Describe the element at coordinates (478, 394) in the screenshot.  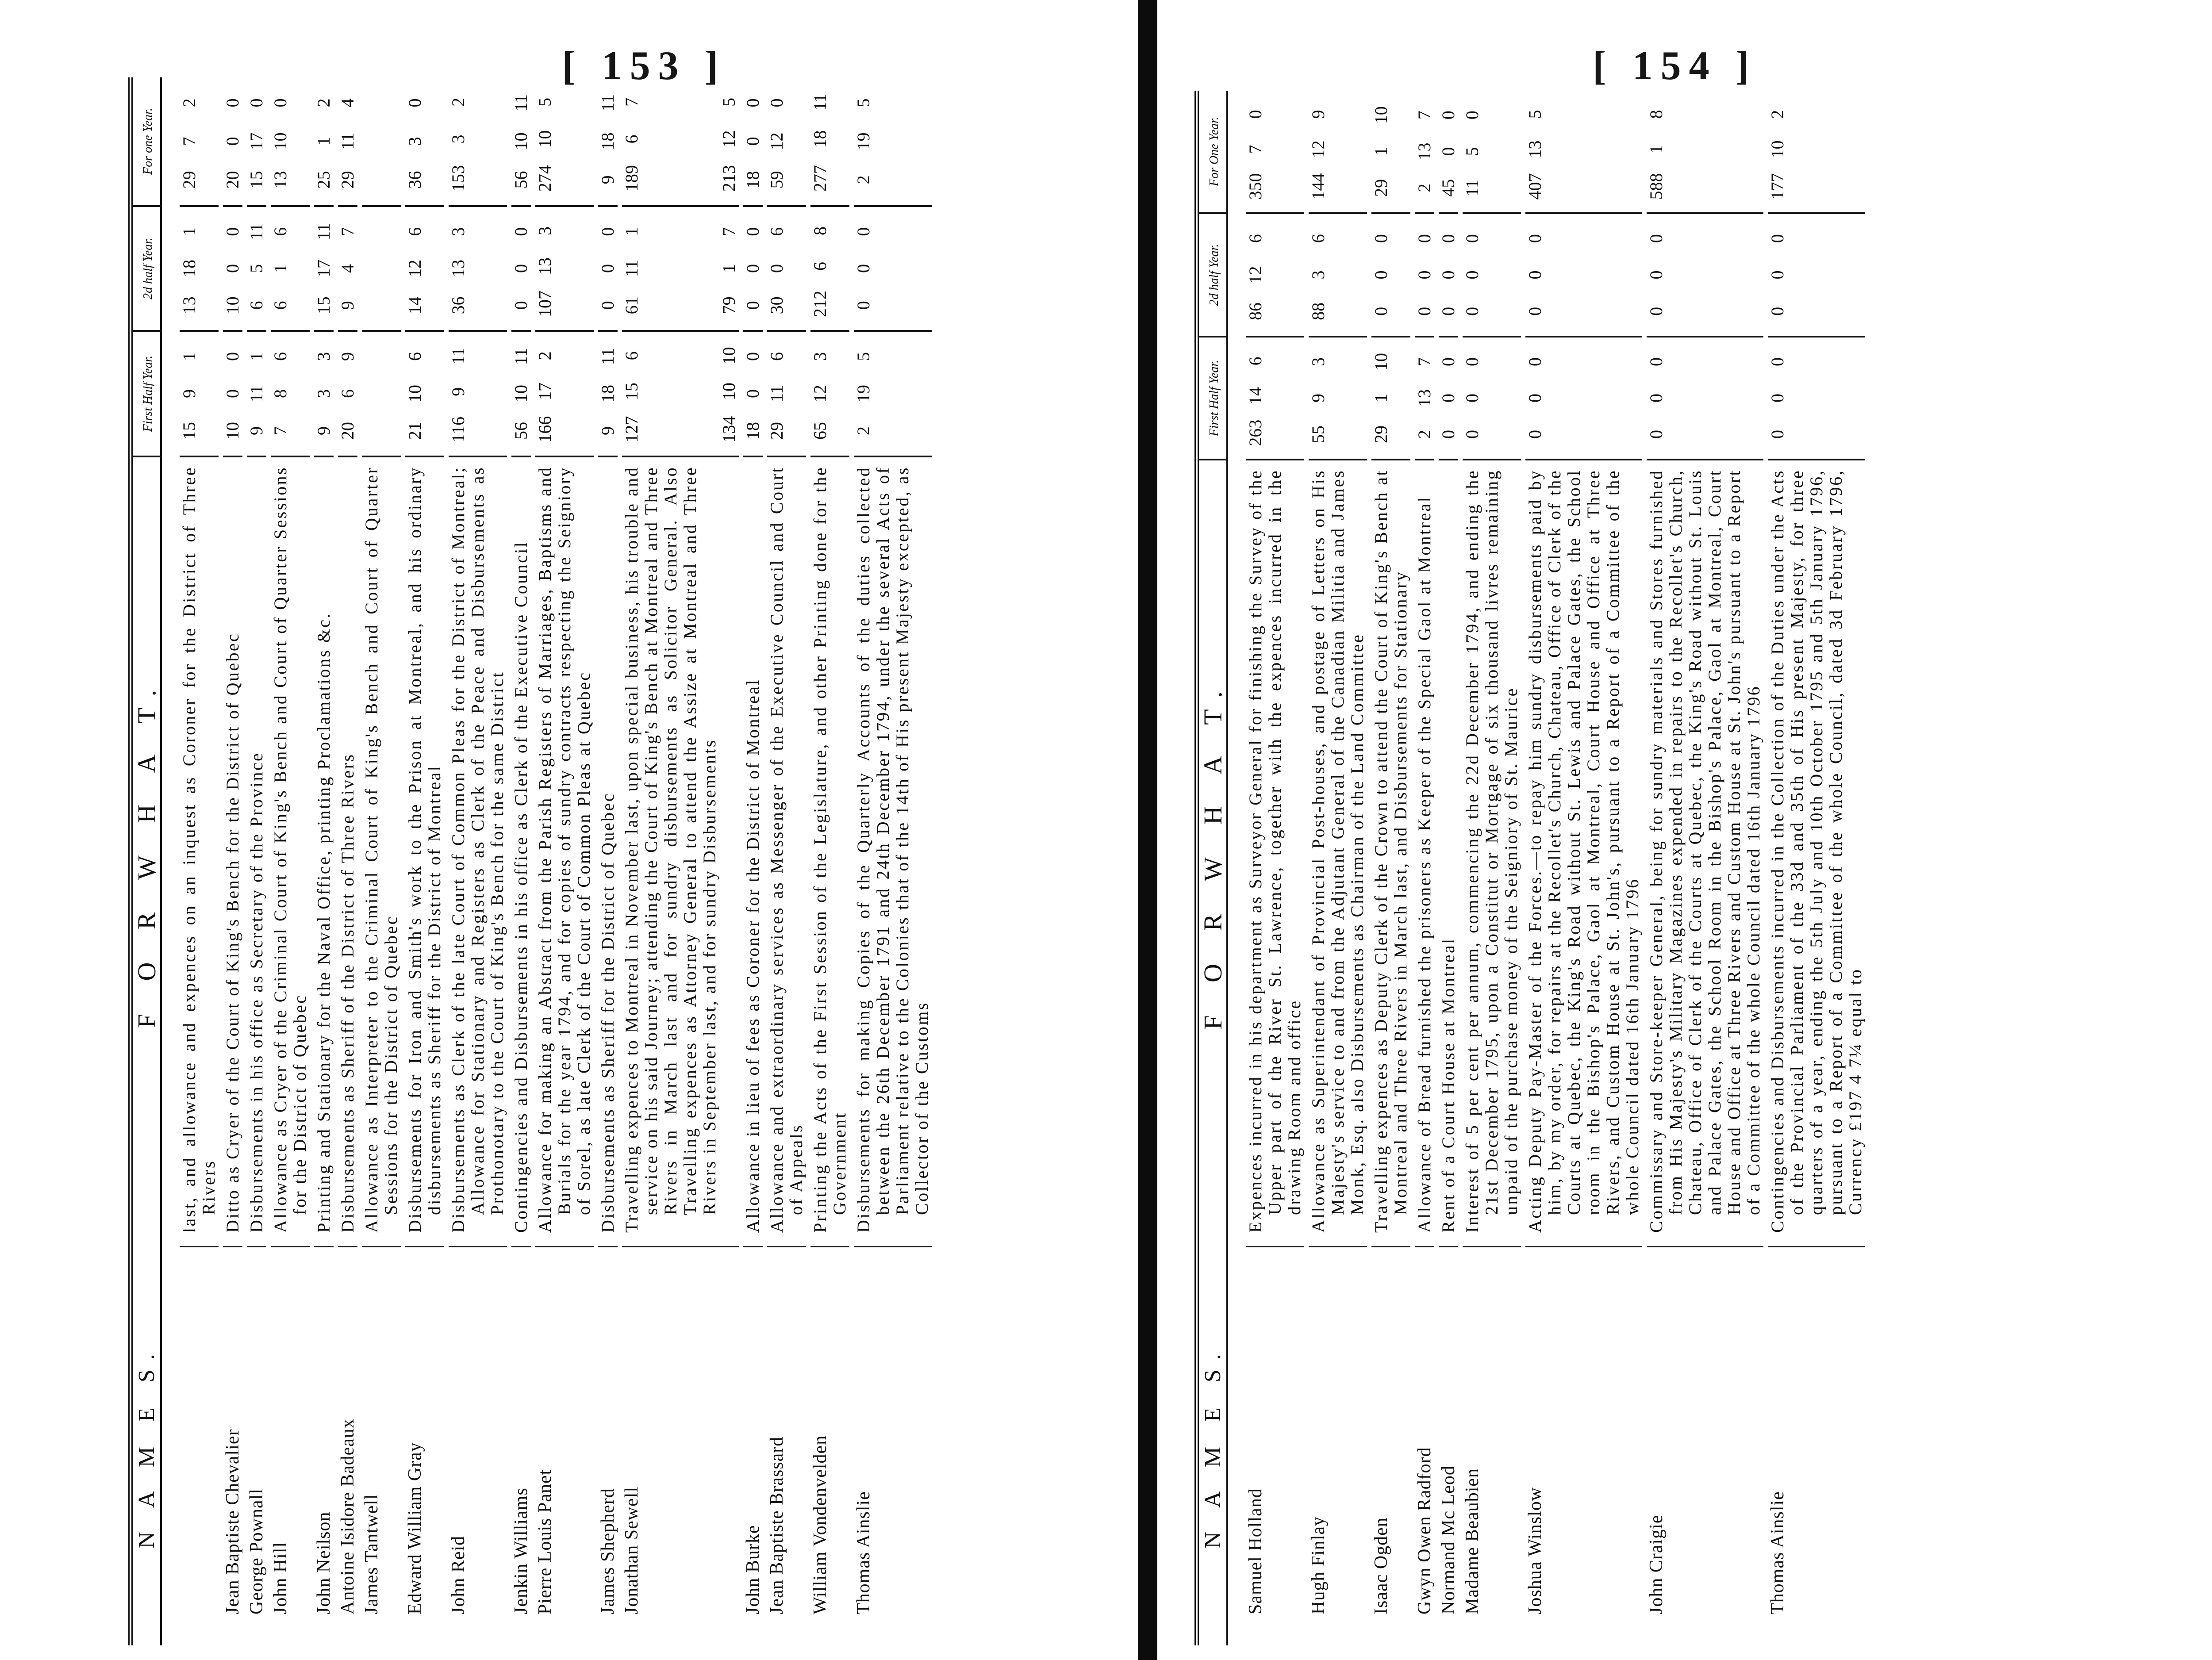
I see `first-half-amount: 116 9 11` at that location.